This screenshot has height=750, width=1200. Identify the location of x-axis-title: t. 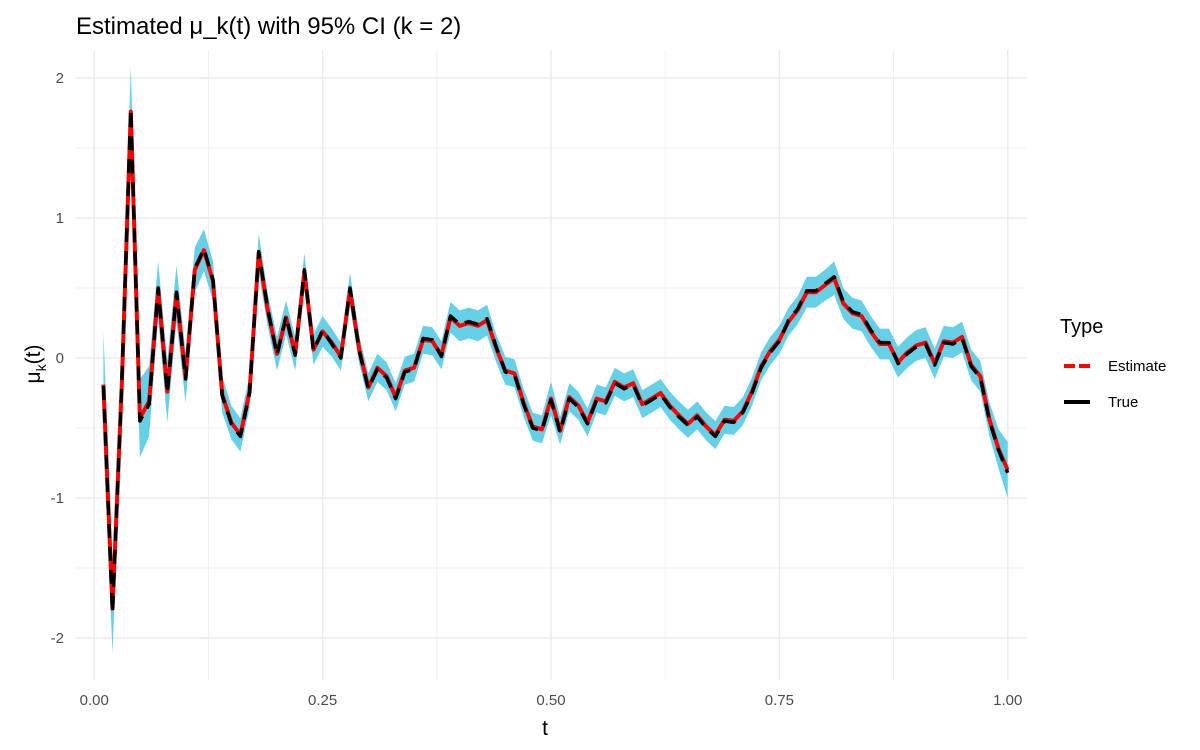
(545, 728).